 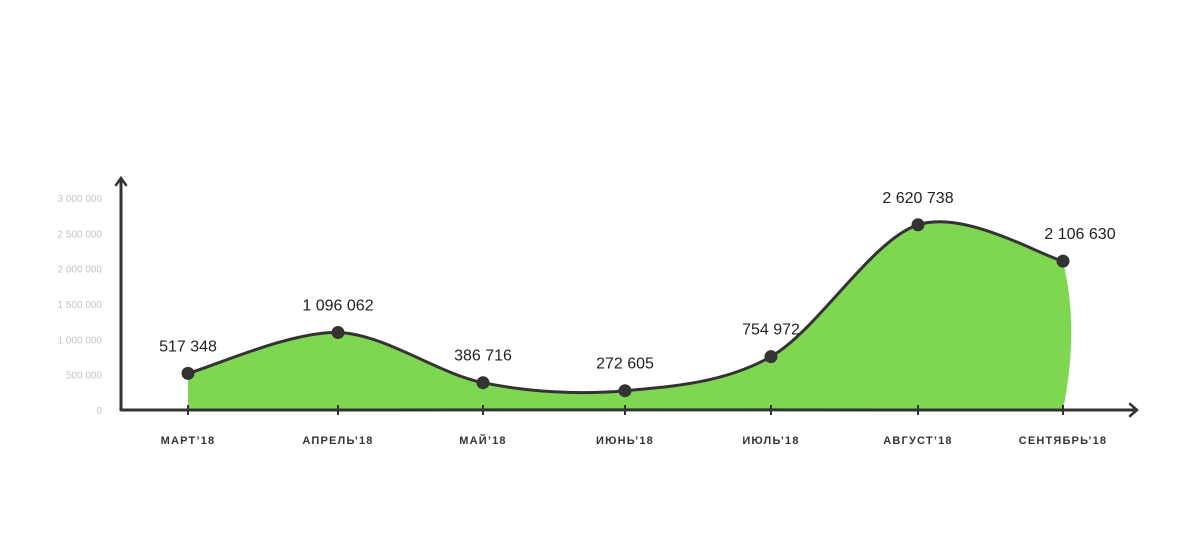 What do you see at coordinates (99, 411) in the screenshot?
I see `y-tick-label: 0` at bounding box center [99, 411].